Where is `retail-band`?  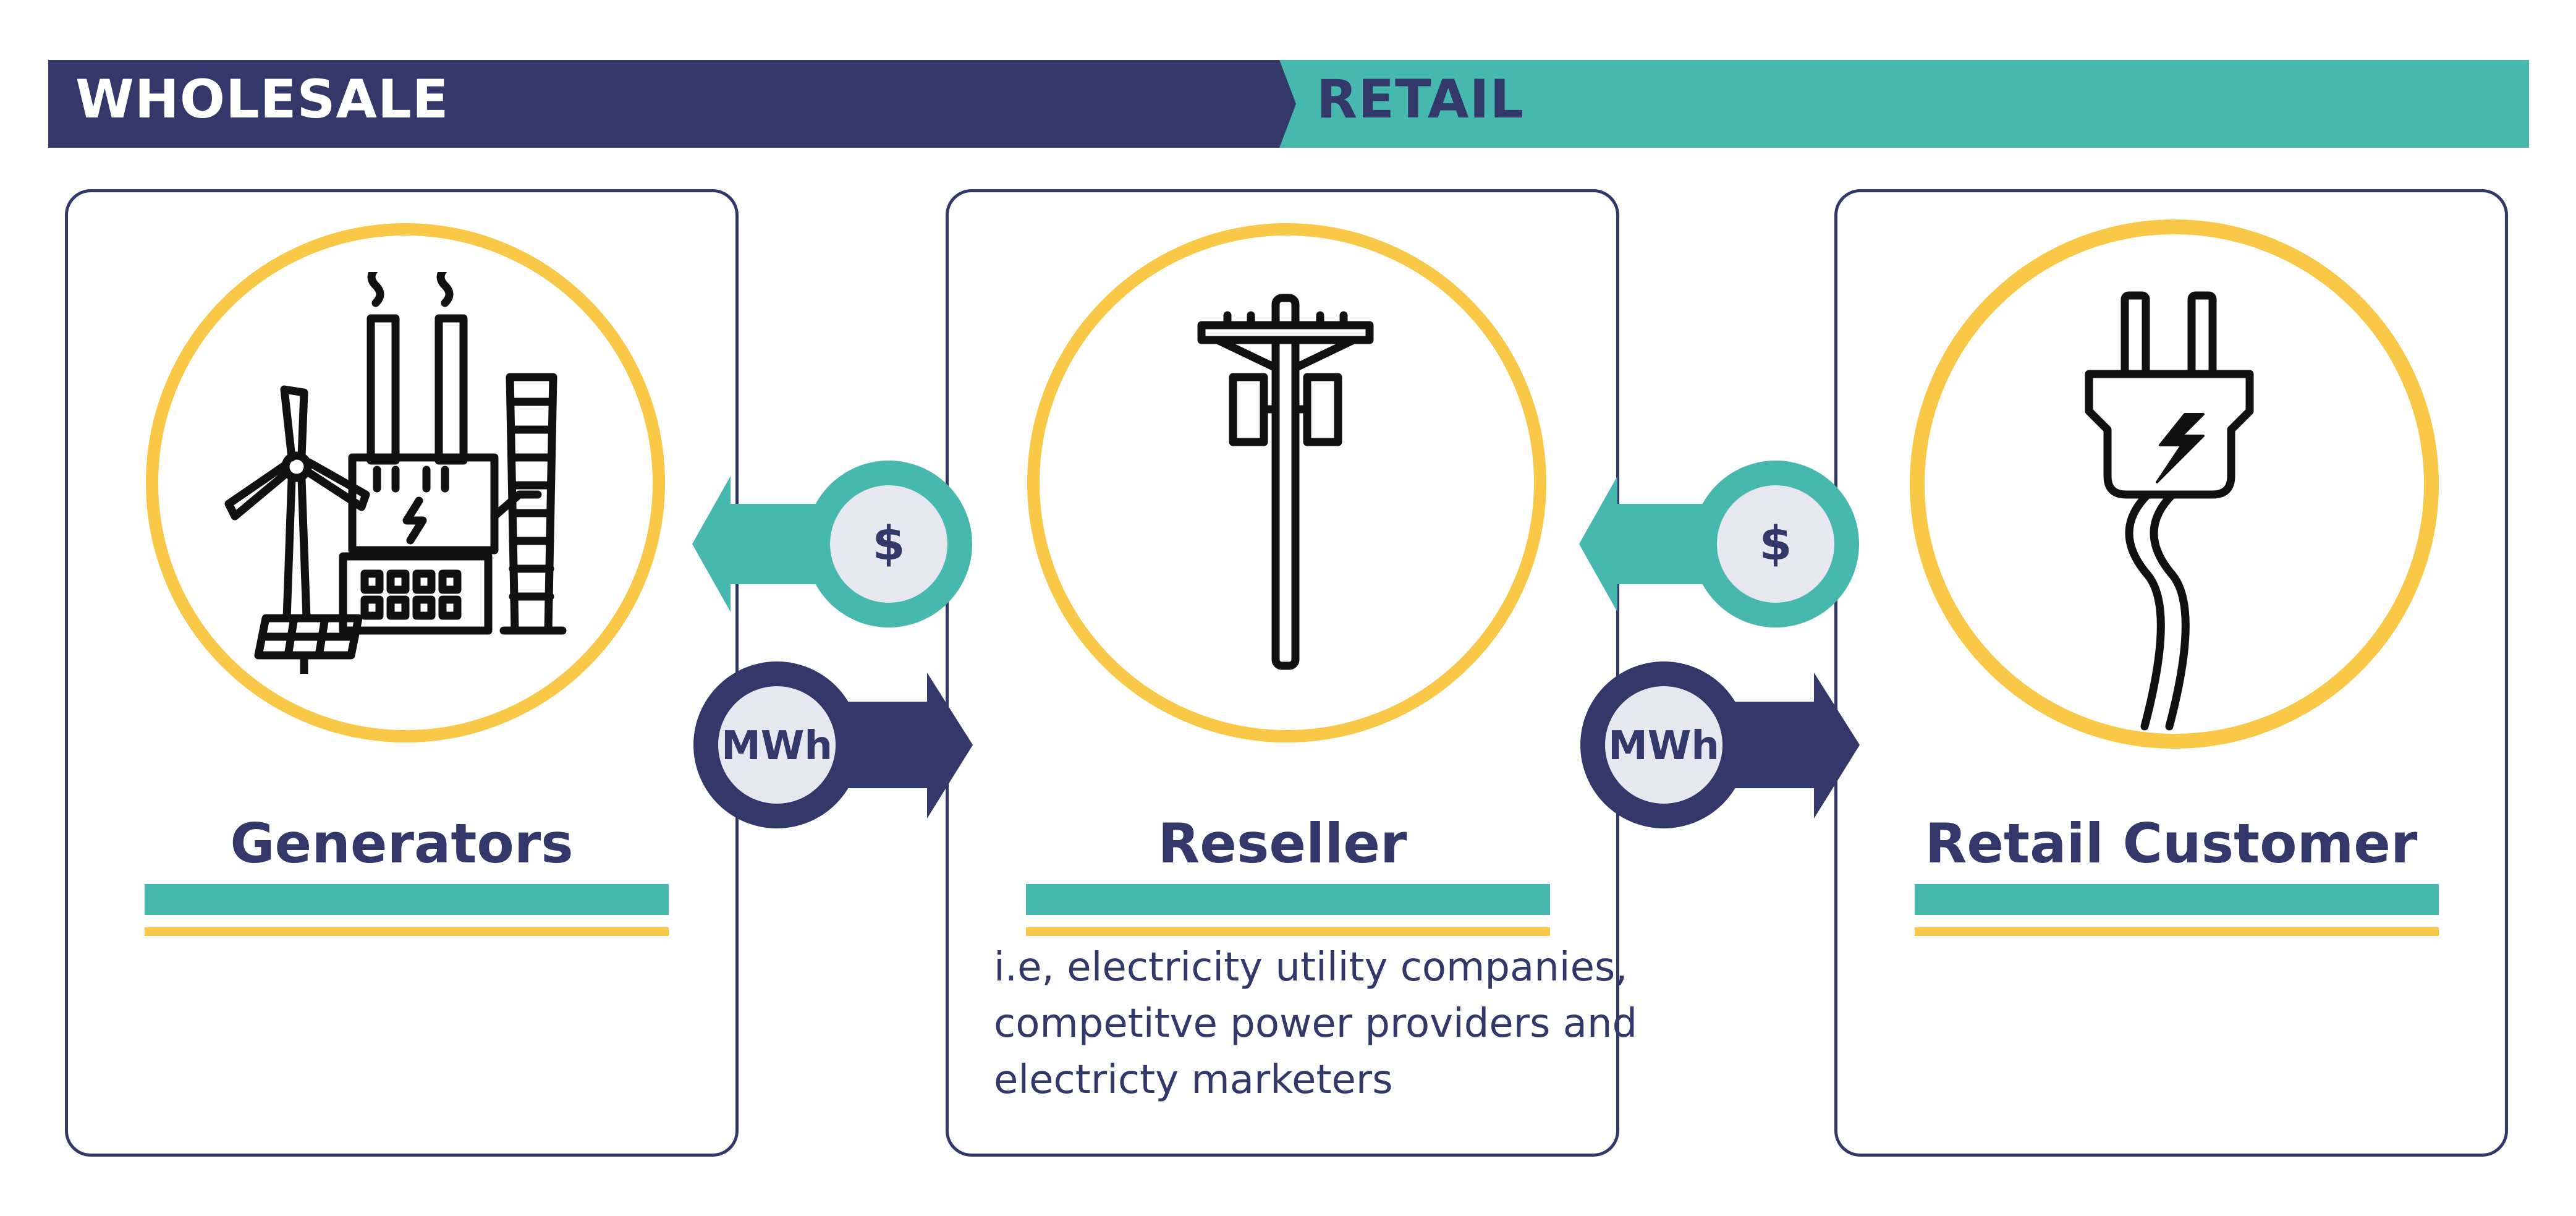
retail-band is located at coordinates (1901, 104).